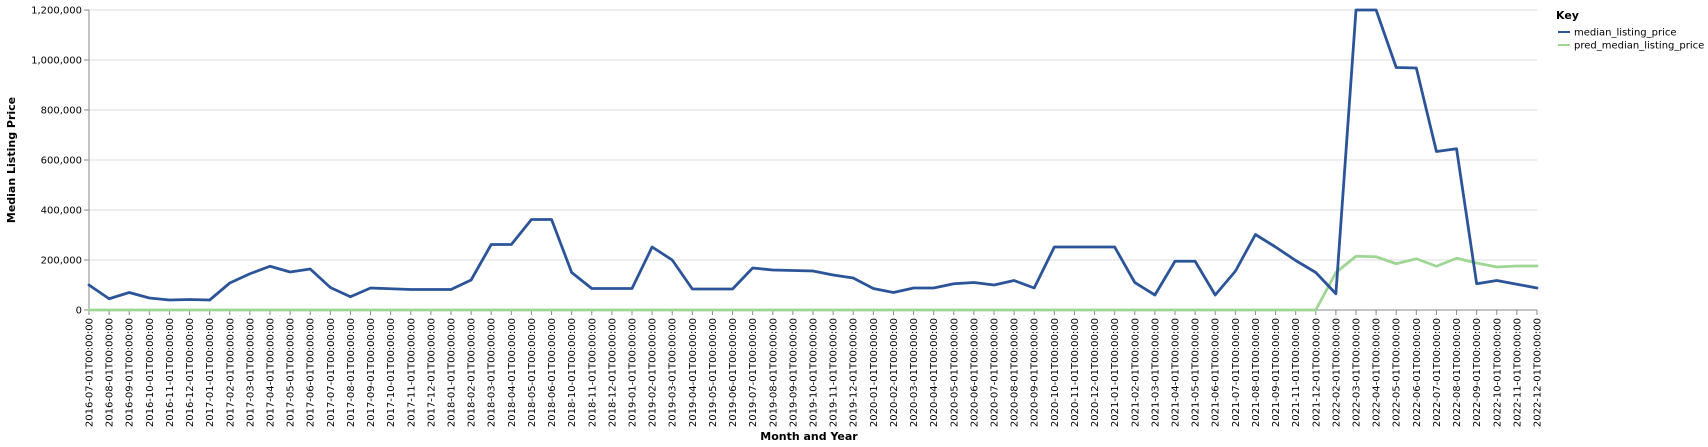  I want to click on x-tick-label: 2020-08-01T00:00:00, so click(1015, 372).